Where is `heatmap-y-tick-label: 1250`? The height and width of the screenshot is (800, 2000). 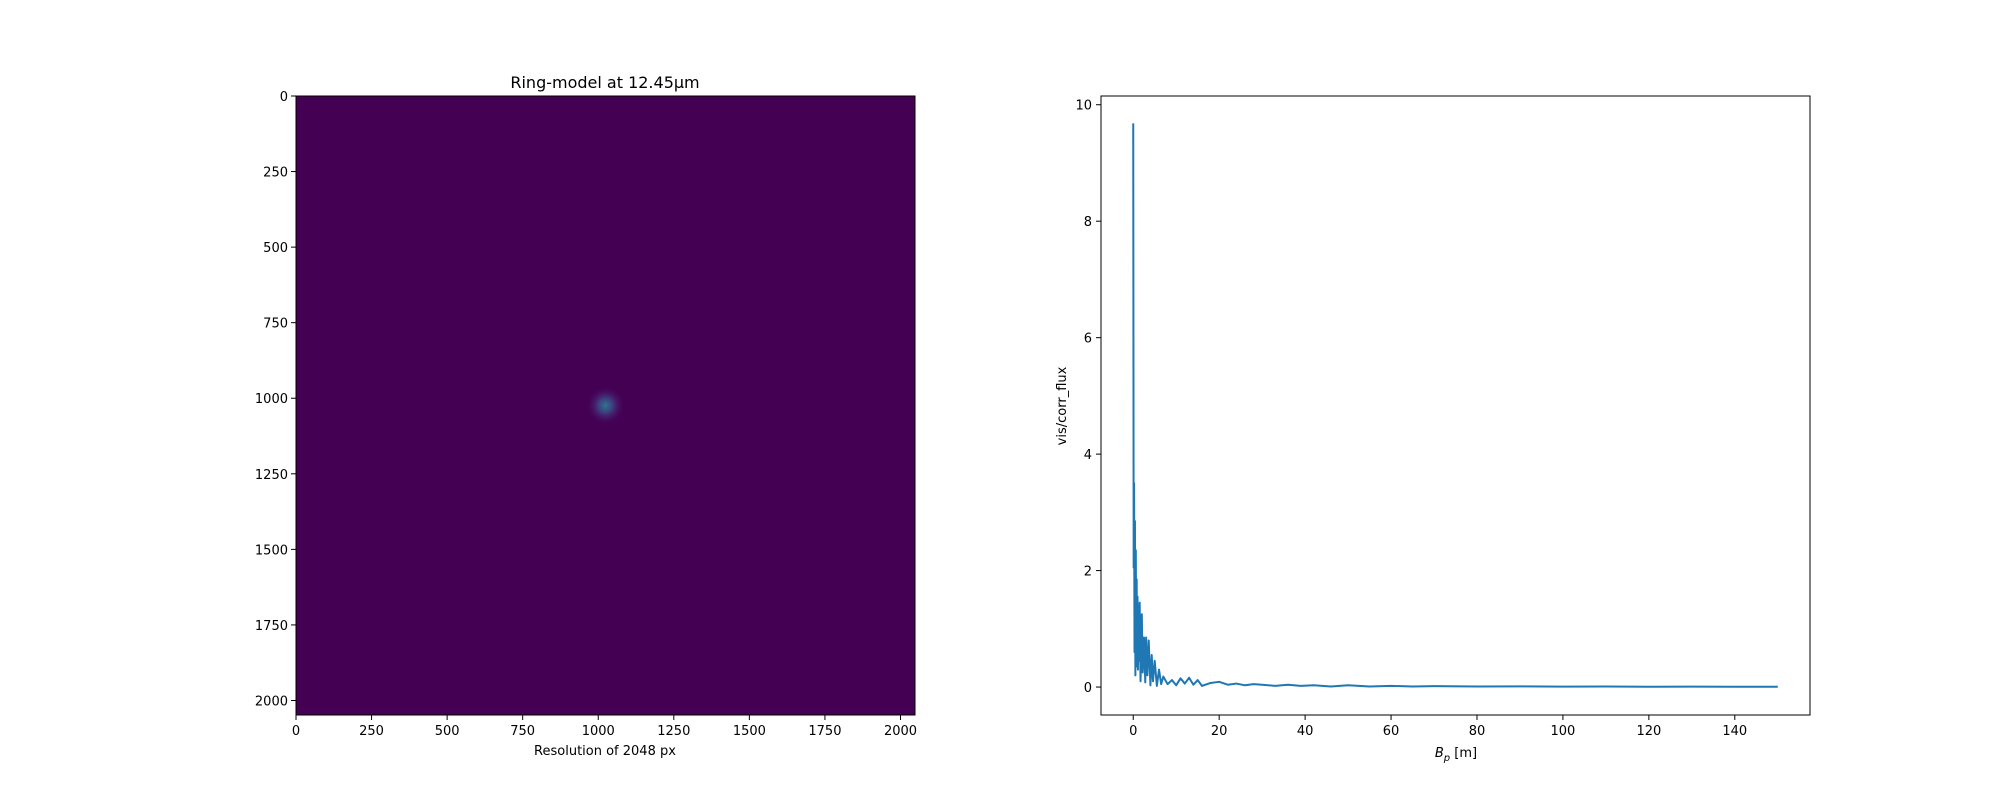
heatmap-y-tick-label: 1250 is located at coordinates (271, 475).